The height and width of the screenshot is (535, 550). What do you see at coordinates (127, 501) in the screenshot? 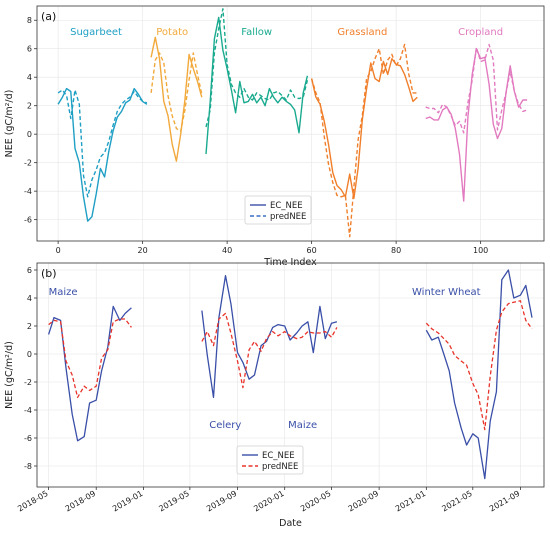
I see `x-tick-label: 2019-01` at bounding box center [127, 501].